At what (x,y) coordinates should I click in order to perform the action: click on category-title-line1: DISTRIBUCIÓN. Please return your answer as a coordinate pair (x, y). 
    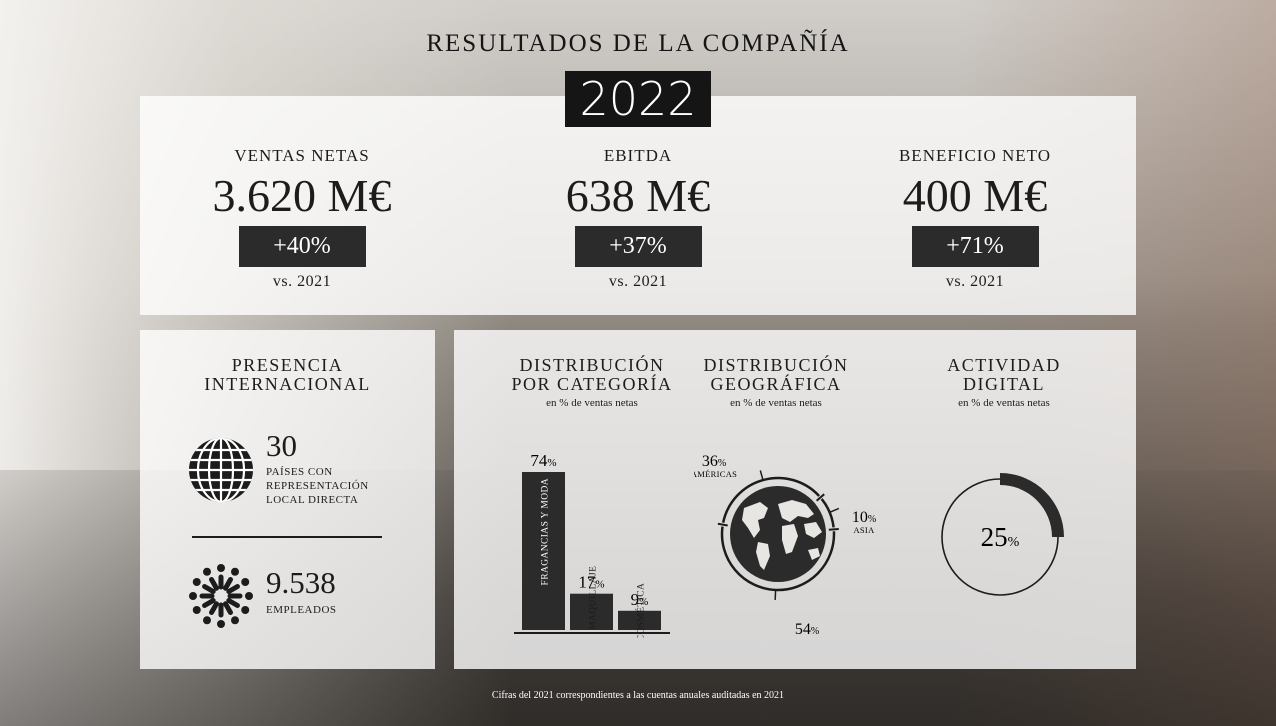
    Looking at the image, I should click on (592, 365).